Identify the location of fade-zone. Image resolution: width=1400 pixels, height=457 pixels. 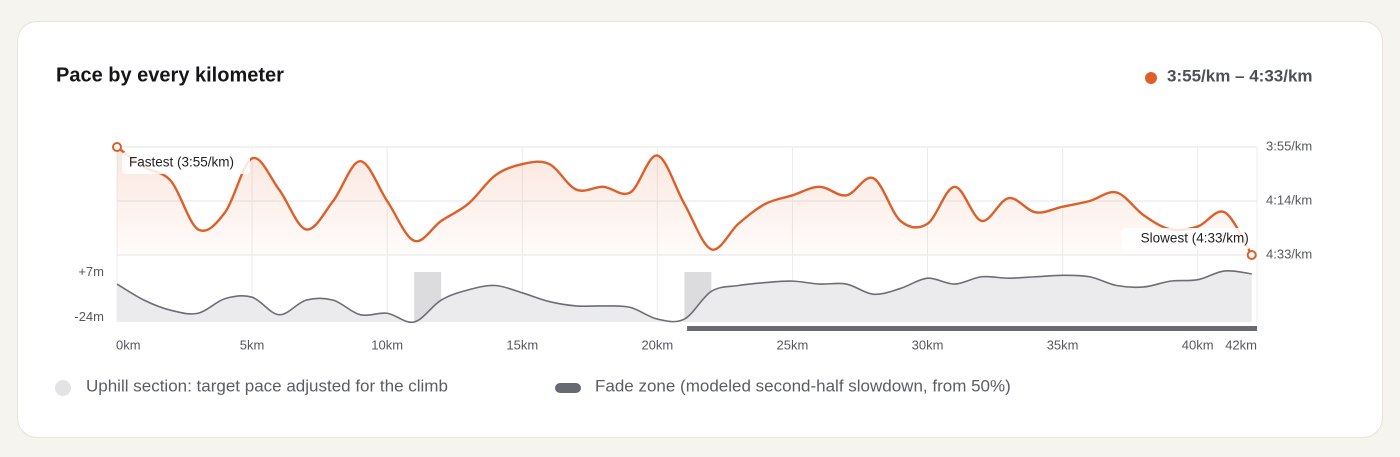
(972, 328).